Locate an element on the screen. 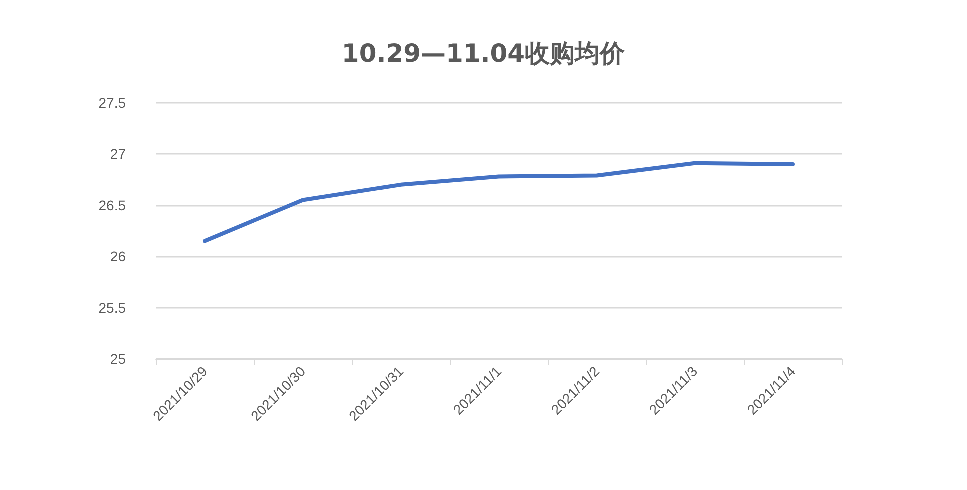  y-tick-label: 27.5 is located at coordinates (112, 103).